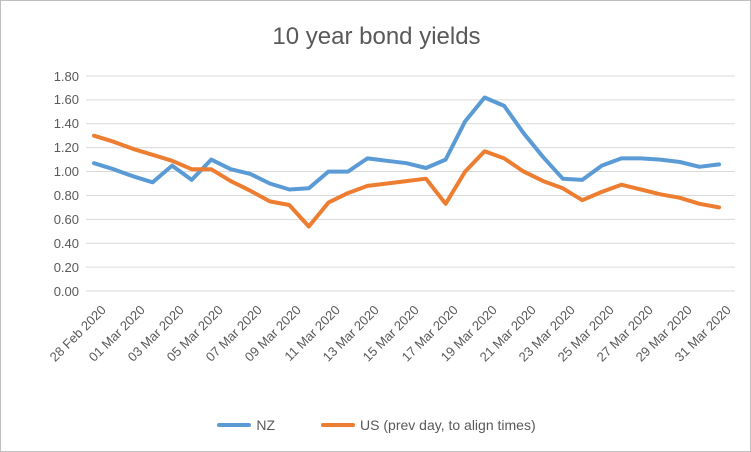  What do you see at coordinates (66, 267) in the screenshot?
I see `y-axis-label: 0.20` at bounding box center [66, 267].